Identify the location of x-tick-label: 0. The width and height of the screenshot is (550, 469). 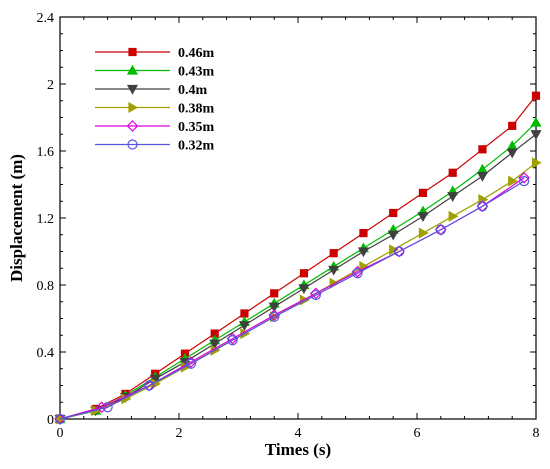
(60, 433).